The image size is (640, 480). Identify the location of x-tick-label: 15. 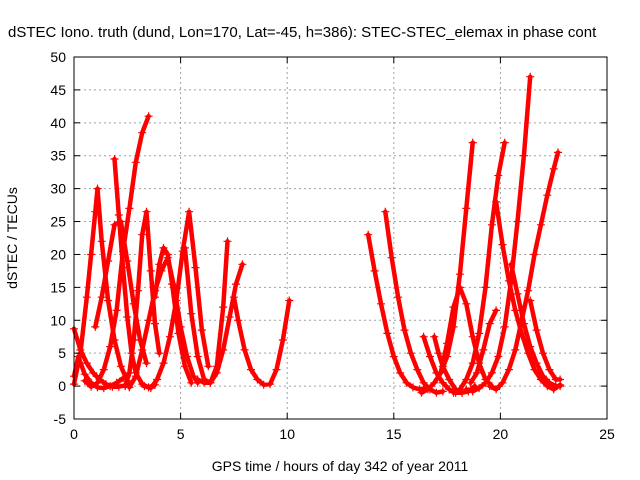
(394, 434).